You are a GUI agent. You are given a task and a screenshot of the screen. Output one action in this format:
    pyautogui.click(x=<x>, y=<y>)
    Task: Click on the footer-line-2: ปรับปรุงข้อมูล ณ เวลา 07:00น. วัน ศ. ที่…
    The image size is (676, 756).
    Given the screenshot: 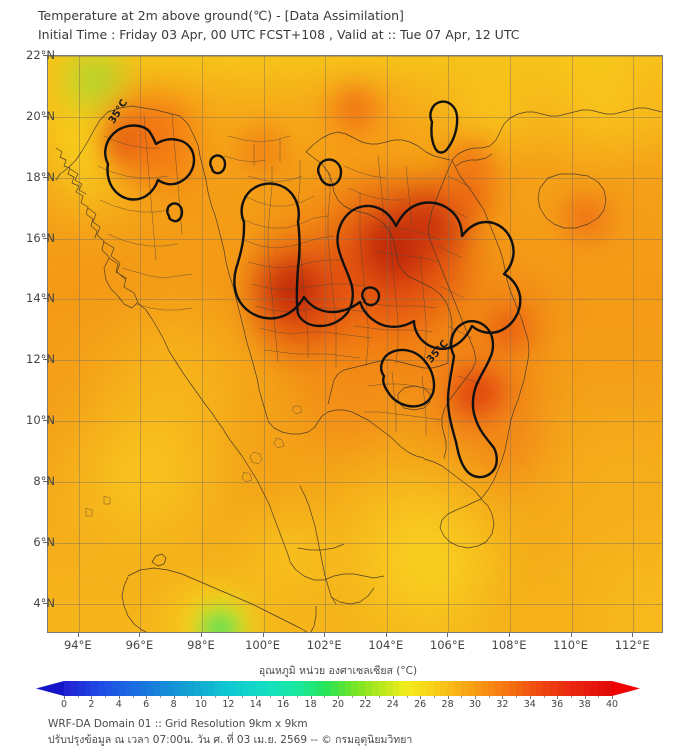 What is the action you would take?
    pyautogui.click(x=230, y=740)
    